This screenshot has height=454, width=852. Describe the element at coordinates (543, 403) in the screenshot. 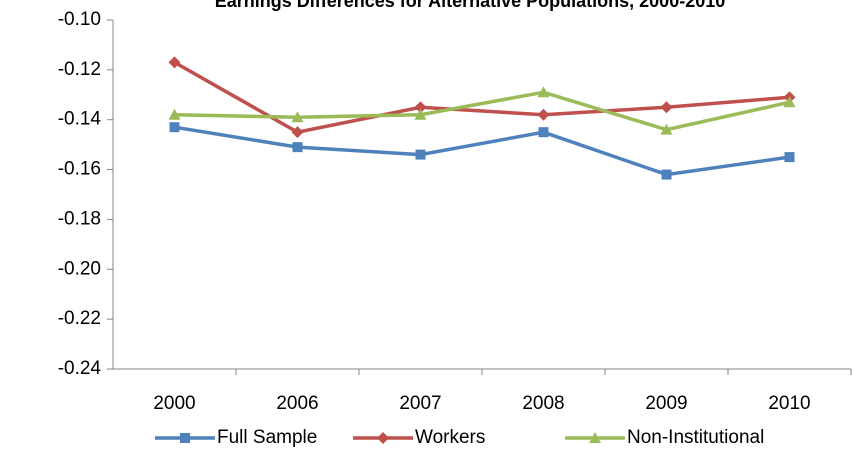

I see `x-tick-label: 2008` at that location.